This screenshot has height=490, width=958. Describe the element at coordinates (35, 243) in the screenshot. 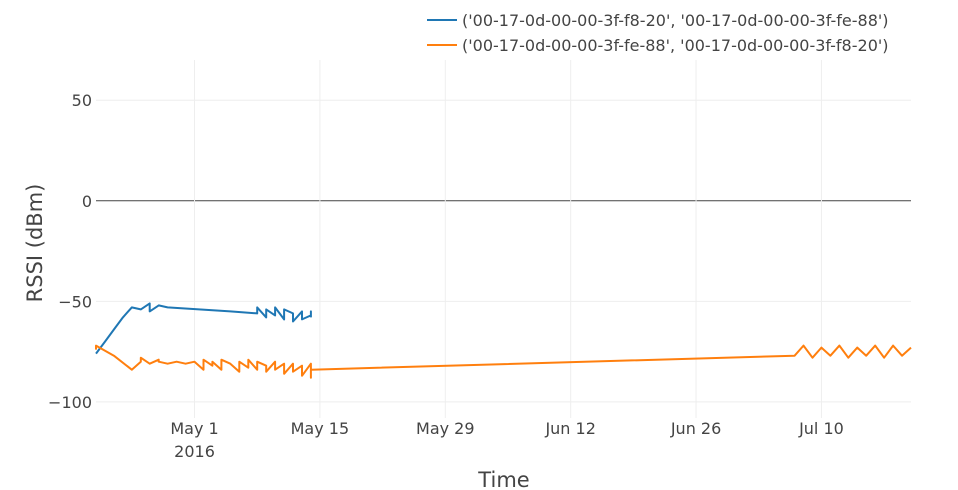

I see `y-axis-title: RSSI (dBm)` at that location.